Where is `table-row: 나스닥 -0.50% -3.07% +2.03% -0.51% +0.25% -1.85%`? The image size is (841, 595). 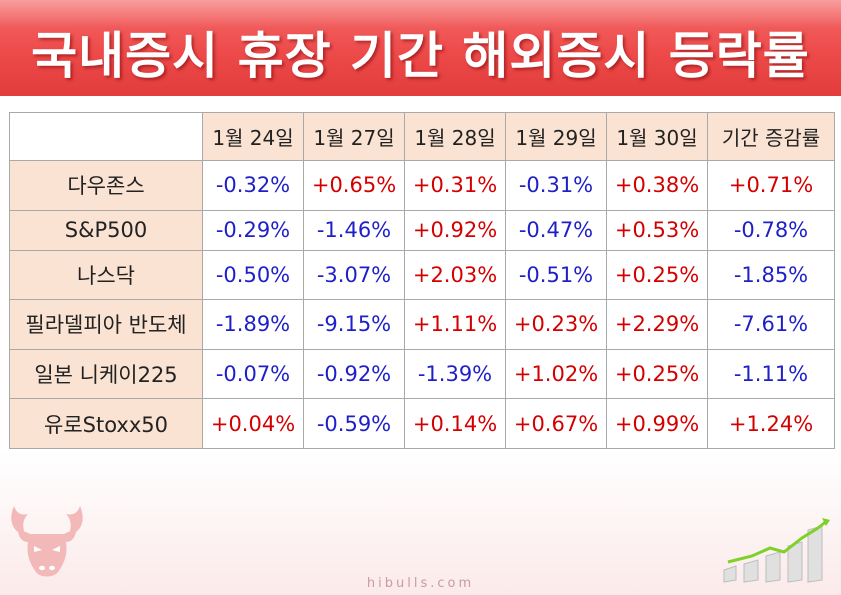 table-row: 나스닥 -0.50% -3.07% +2.03% -0.51% +0.25% -1.85% is located at coordinates (422, 275).